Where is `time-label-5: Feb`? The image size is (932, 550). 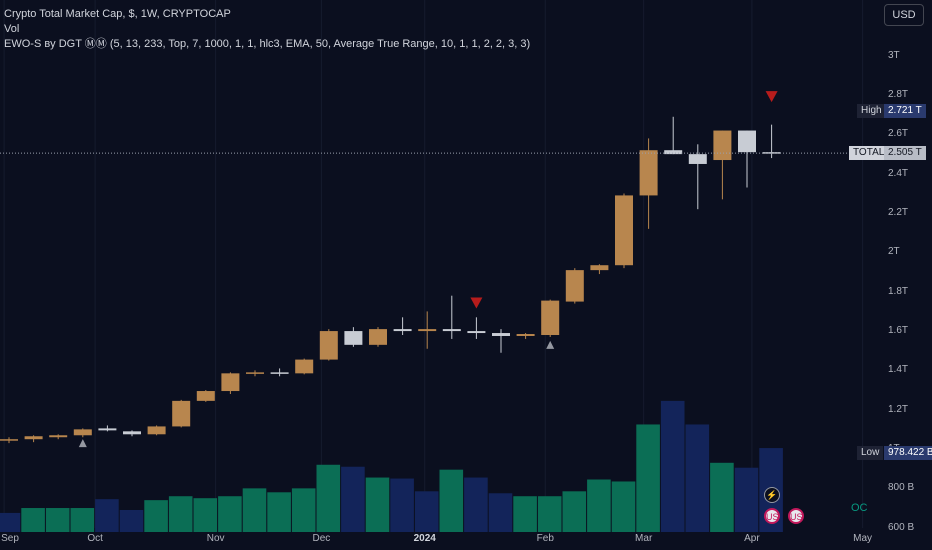
time-label-5: Feb is located at coordinates (545, 538).